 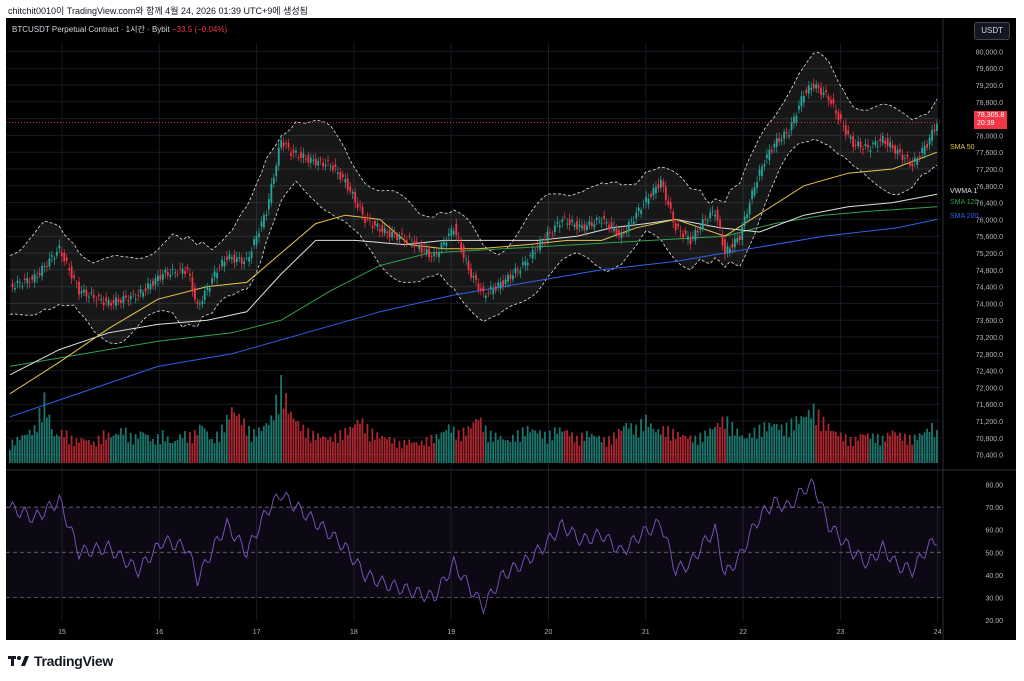 What do you see at coordinates (19, 661) in the screenshot?
I see `tradingview-logo-icon` at bounding box center [19, 661].